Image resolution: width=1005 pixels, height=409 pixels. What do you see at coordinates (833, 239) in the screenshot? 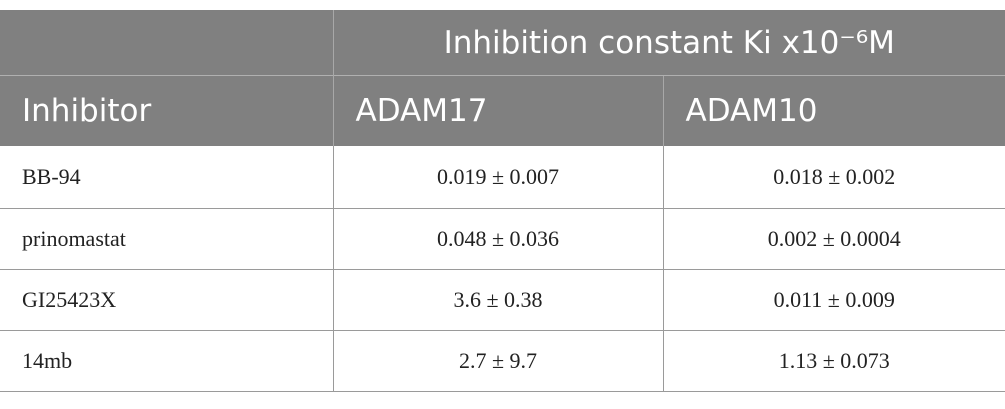
I see `value-cell: 0.002 ± 0.0004` at bounding box center [833, 239].